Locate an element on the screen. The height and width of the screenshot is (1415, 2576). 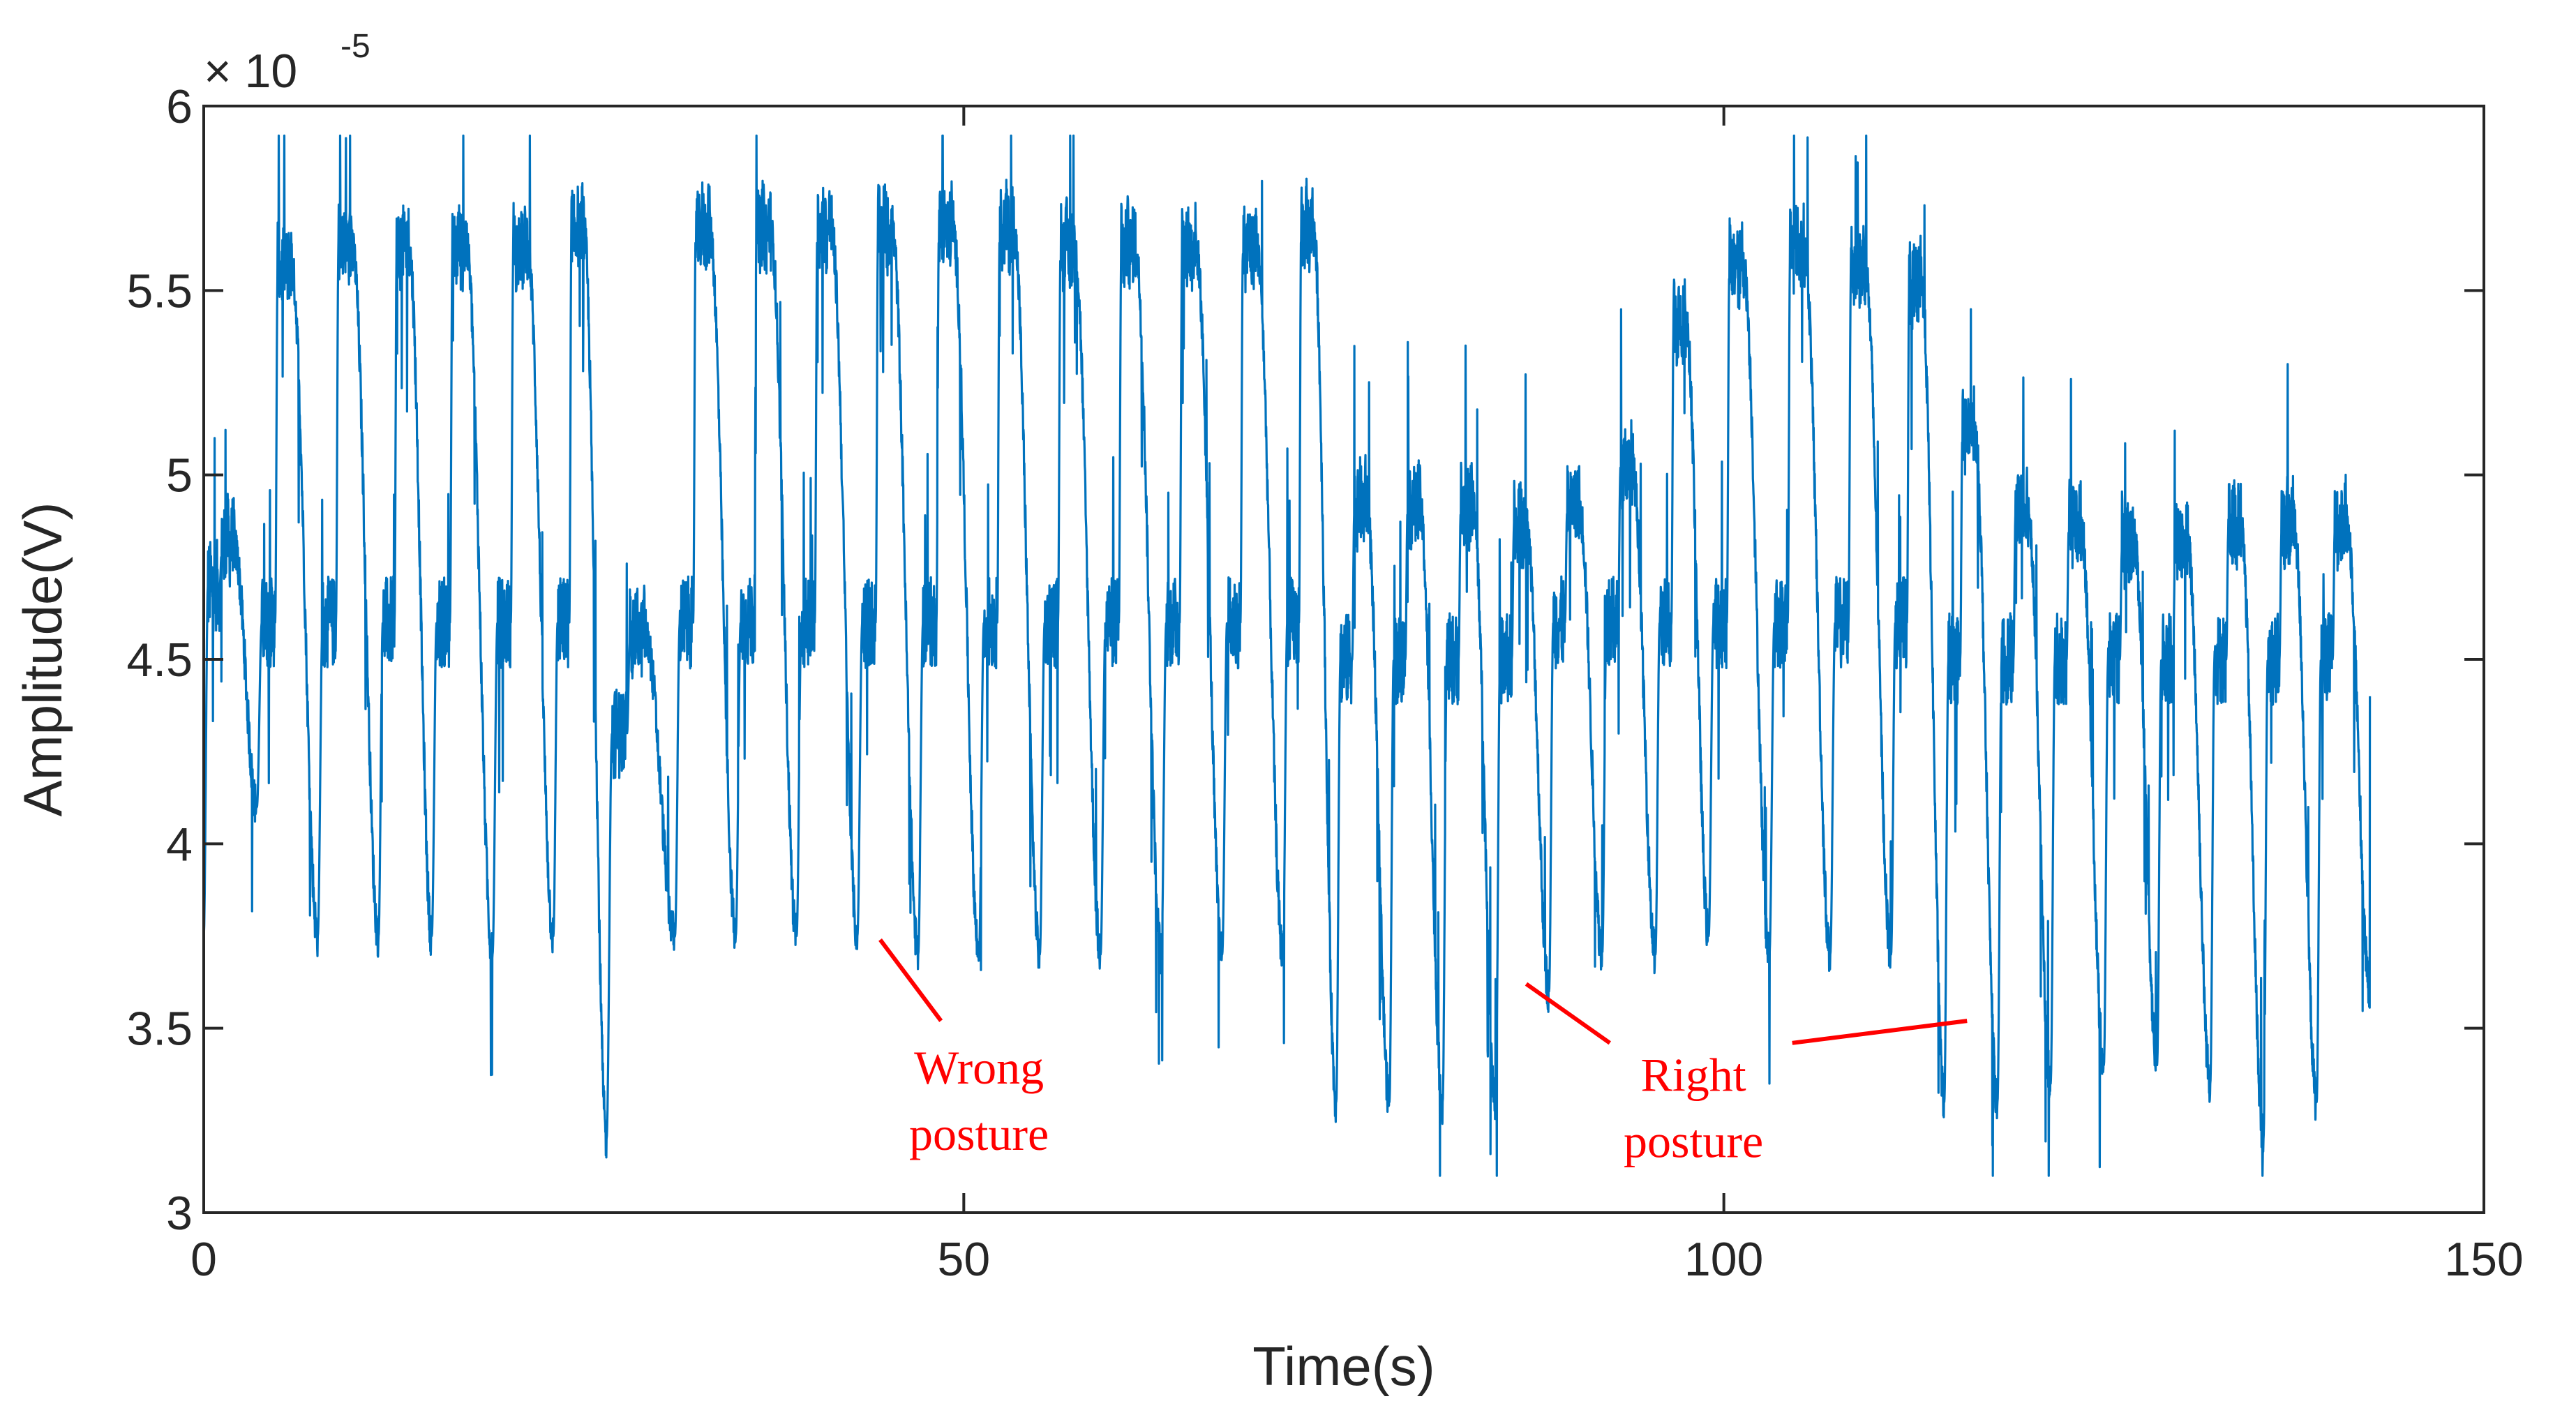
y-tick-label: 5.5 is located at coordinates (159, 290).